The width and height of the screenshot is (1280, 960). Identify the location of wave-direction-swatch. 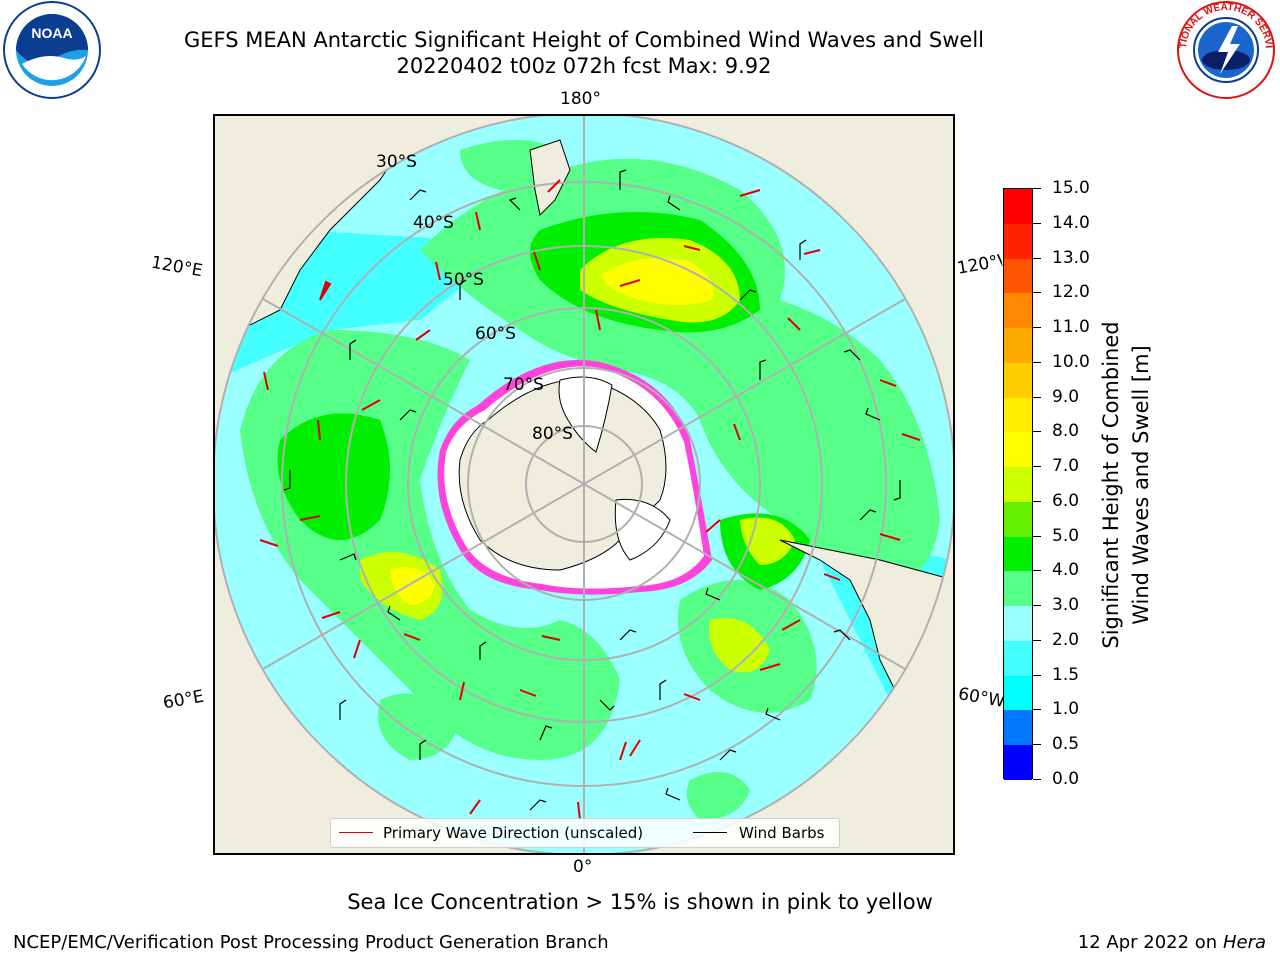
(356, 832).